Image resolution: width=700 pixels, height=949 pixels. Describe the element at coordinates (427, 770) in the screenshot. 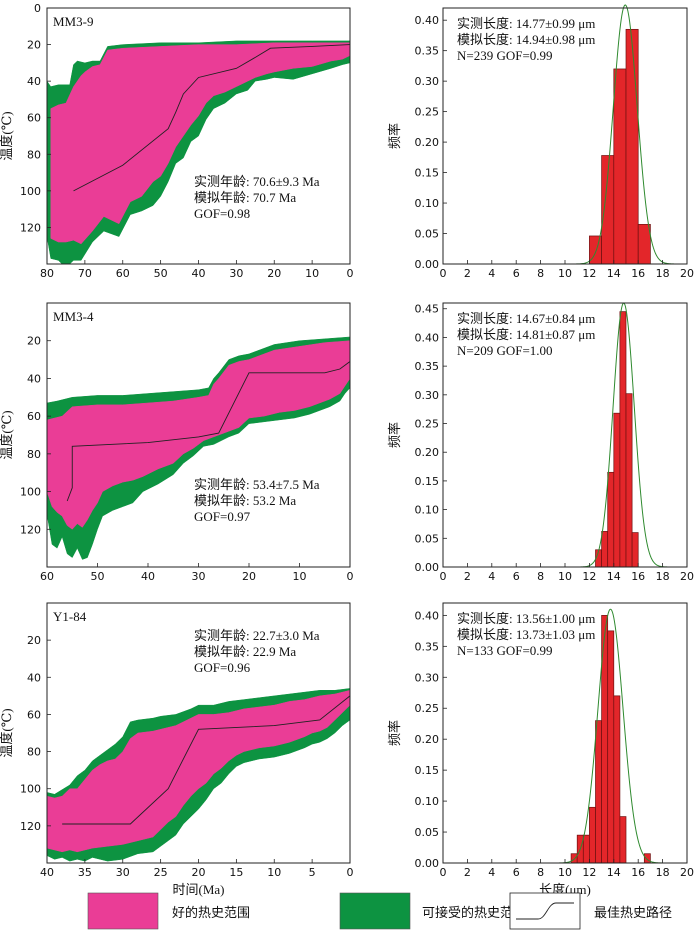

I see `y-tick-label: 0.15` at that location.